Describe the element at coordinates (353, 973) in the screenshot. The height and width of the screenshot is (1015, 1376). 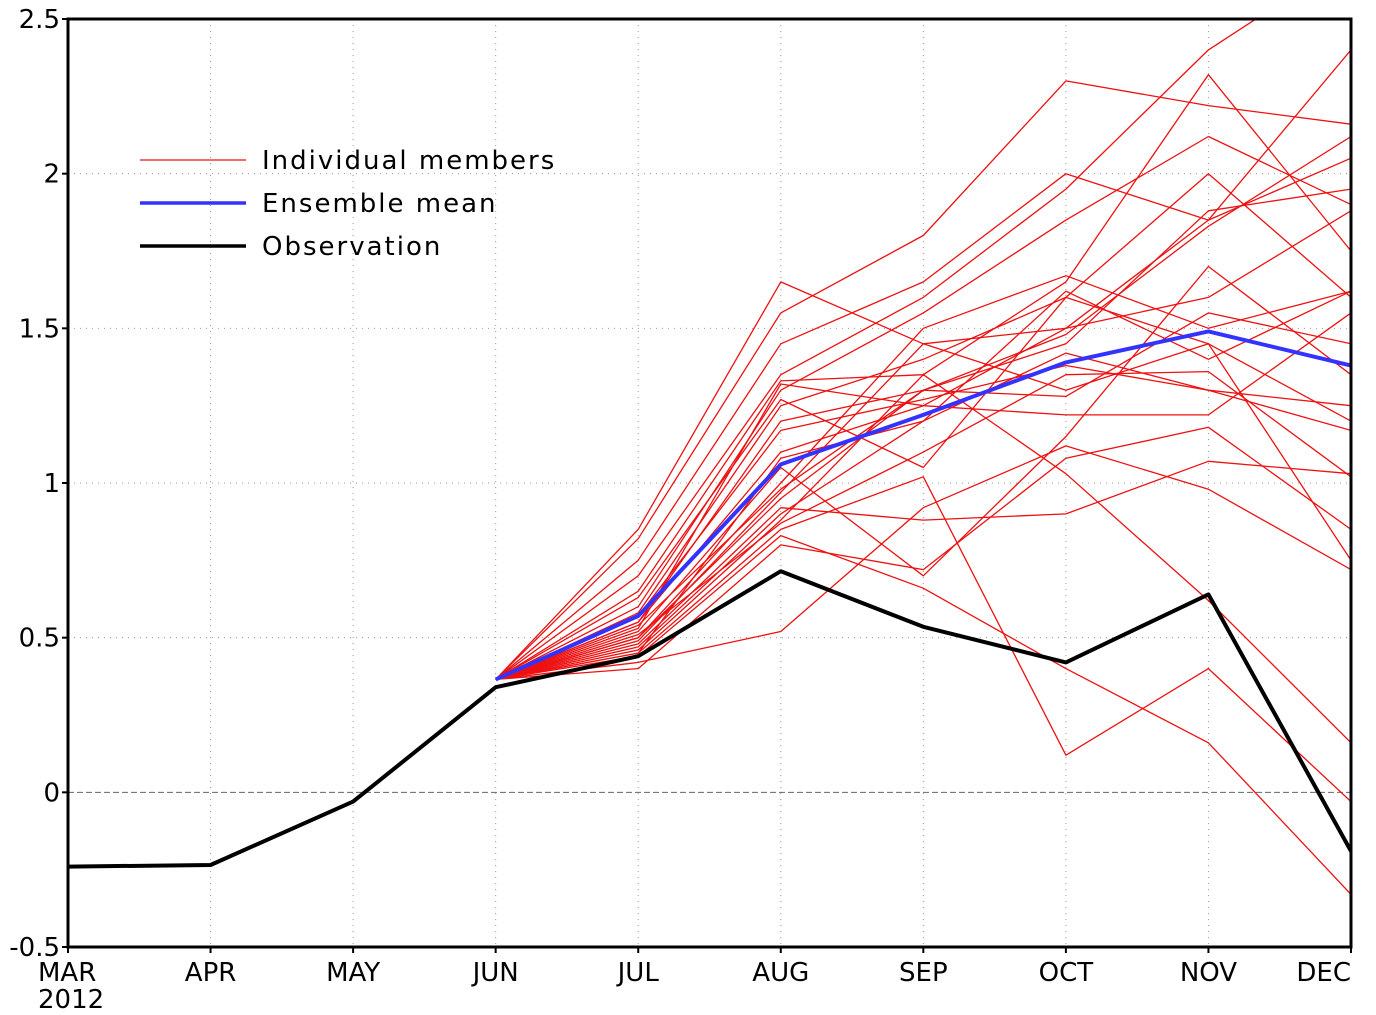
I see `x-tick-label: MAY` at that location.